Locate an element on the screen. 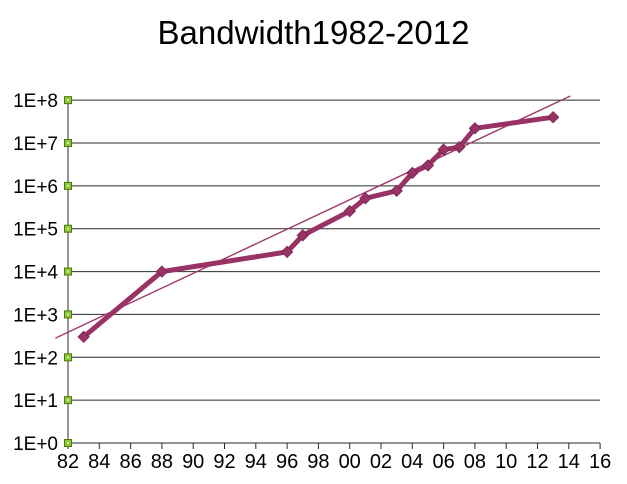 The image size is (627, 484). x-axis-label: 94 is located at coordinates (256, 462).